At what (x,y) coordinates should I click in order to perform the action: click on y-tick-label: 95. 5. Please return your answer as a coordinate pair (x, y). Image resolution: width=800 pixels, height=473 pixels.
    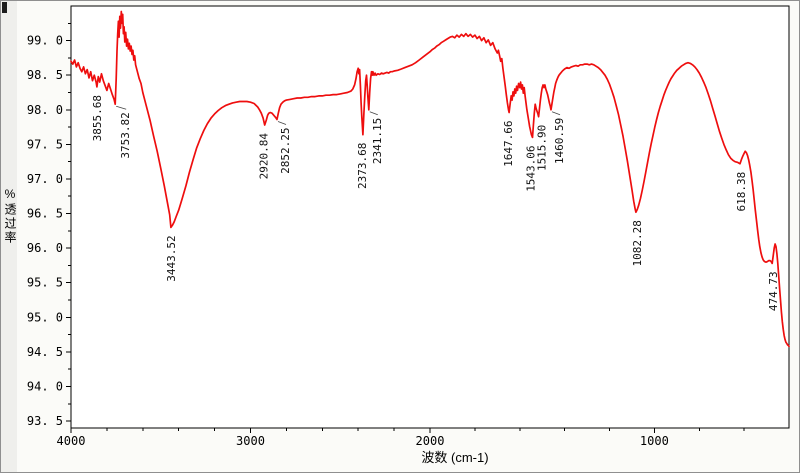
    Looking at the image, I should click on (45, 283).